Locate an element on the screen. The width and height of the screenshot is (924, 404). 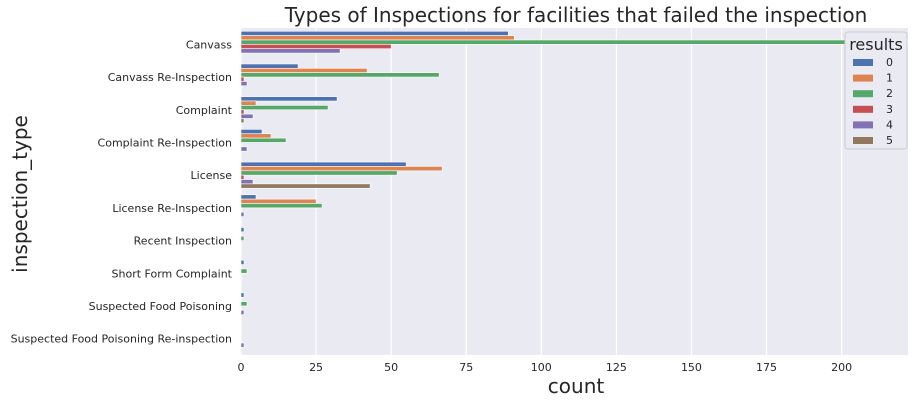
x-tick-label-175: 175 is located at coordinates (766, 367).